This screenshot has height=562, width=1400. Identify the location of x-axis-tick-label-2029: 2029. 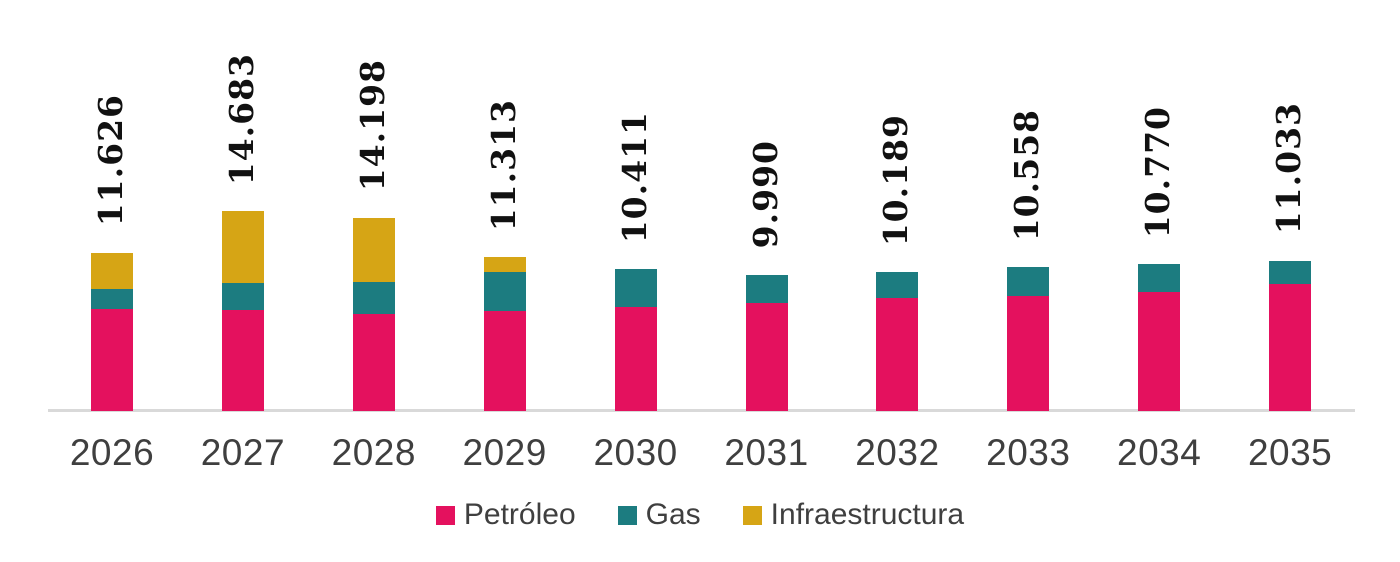
(504, 452).